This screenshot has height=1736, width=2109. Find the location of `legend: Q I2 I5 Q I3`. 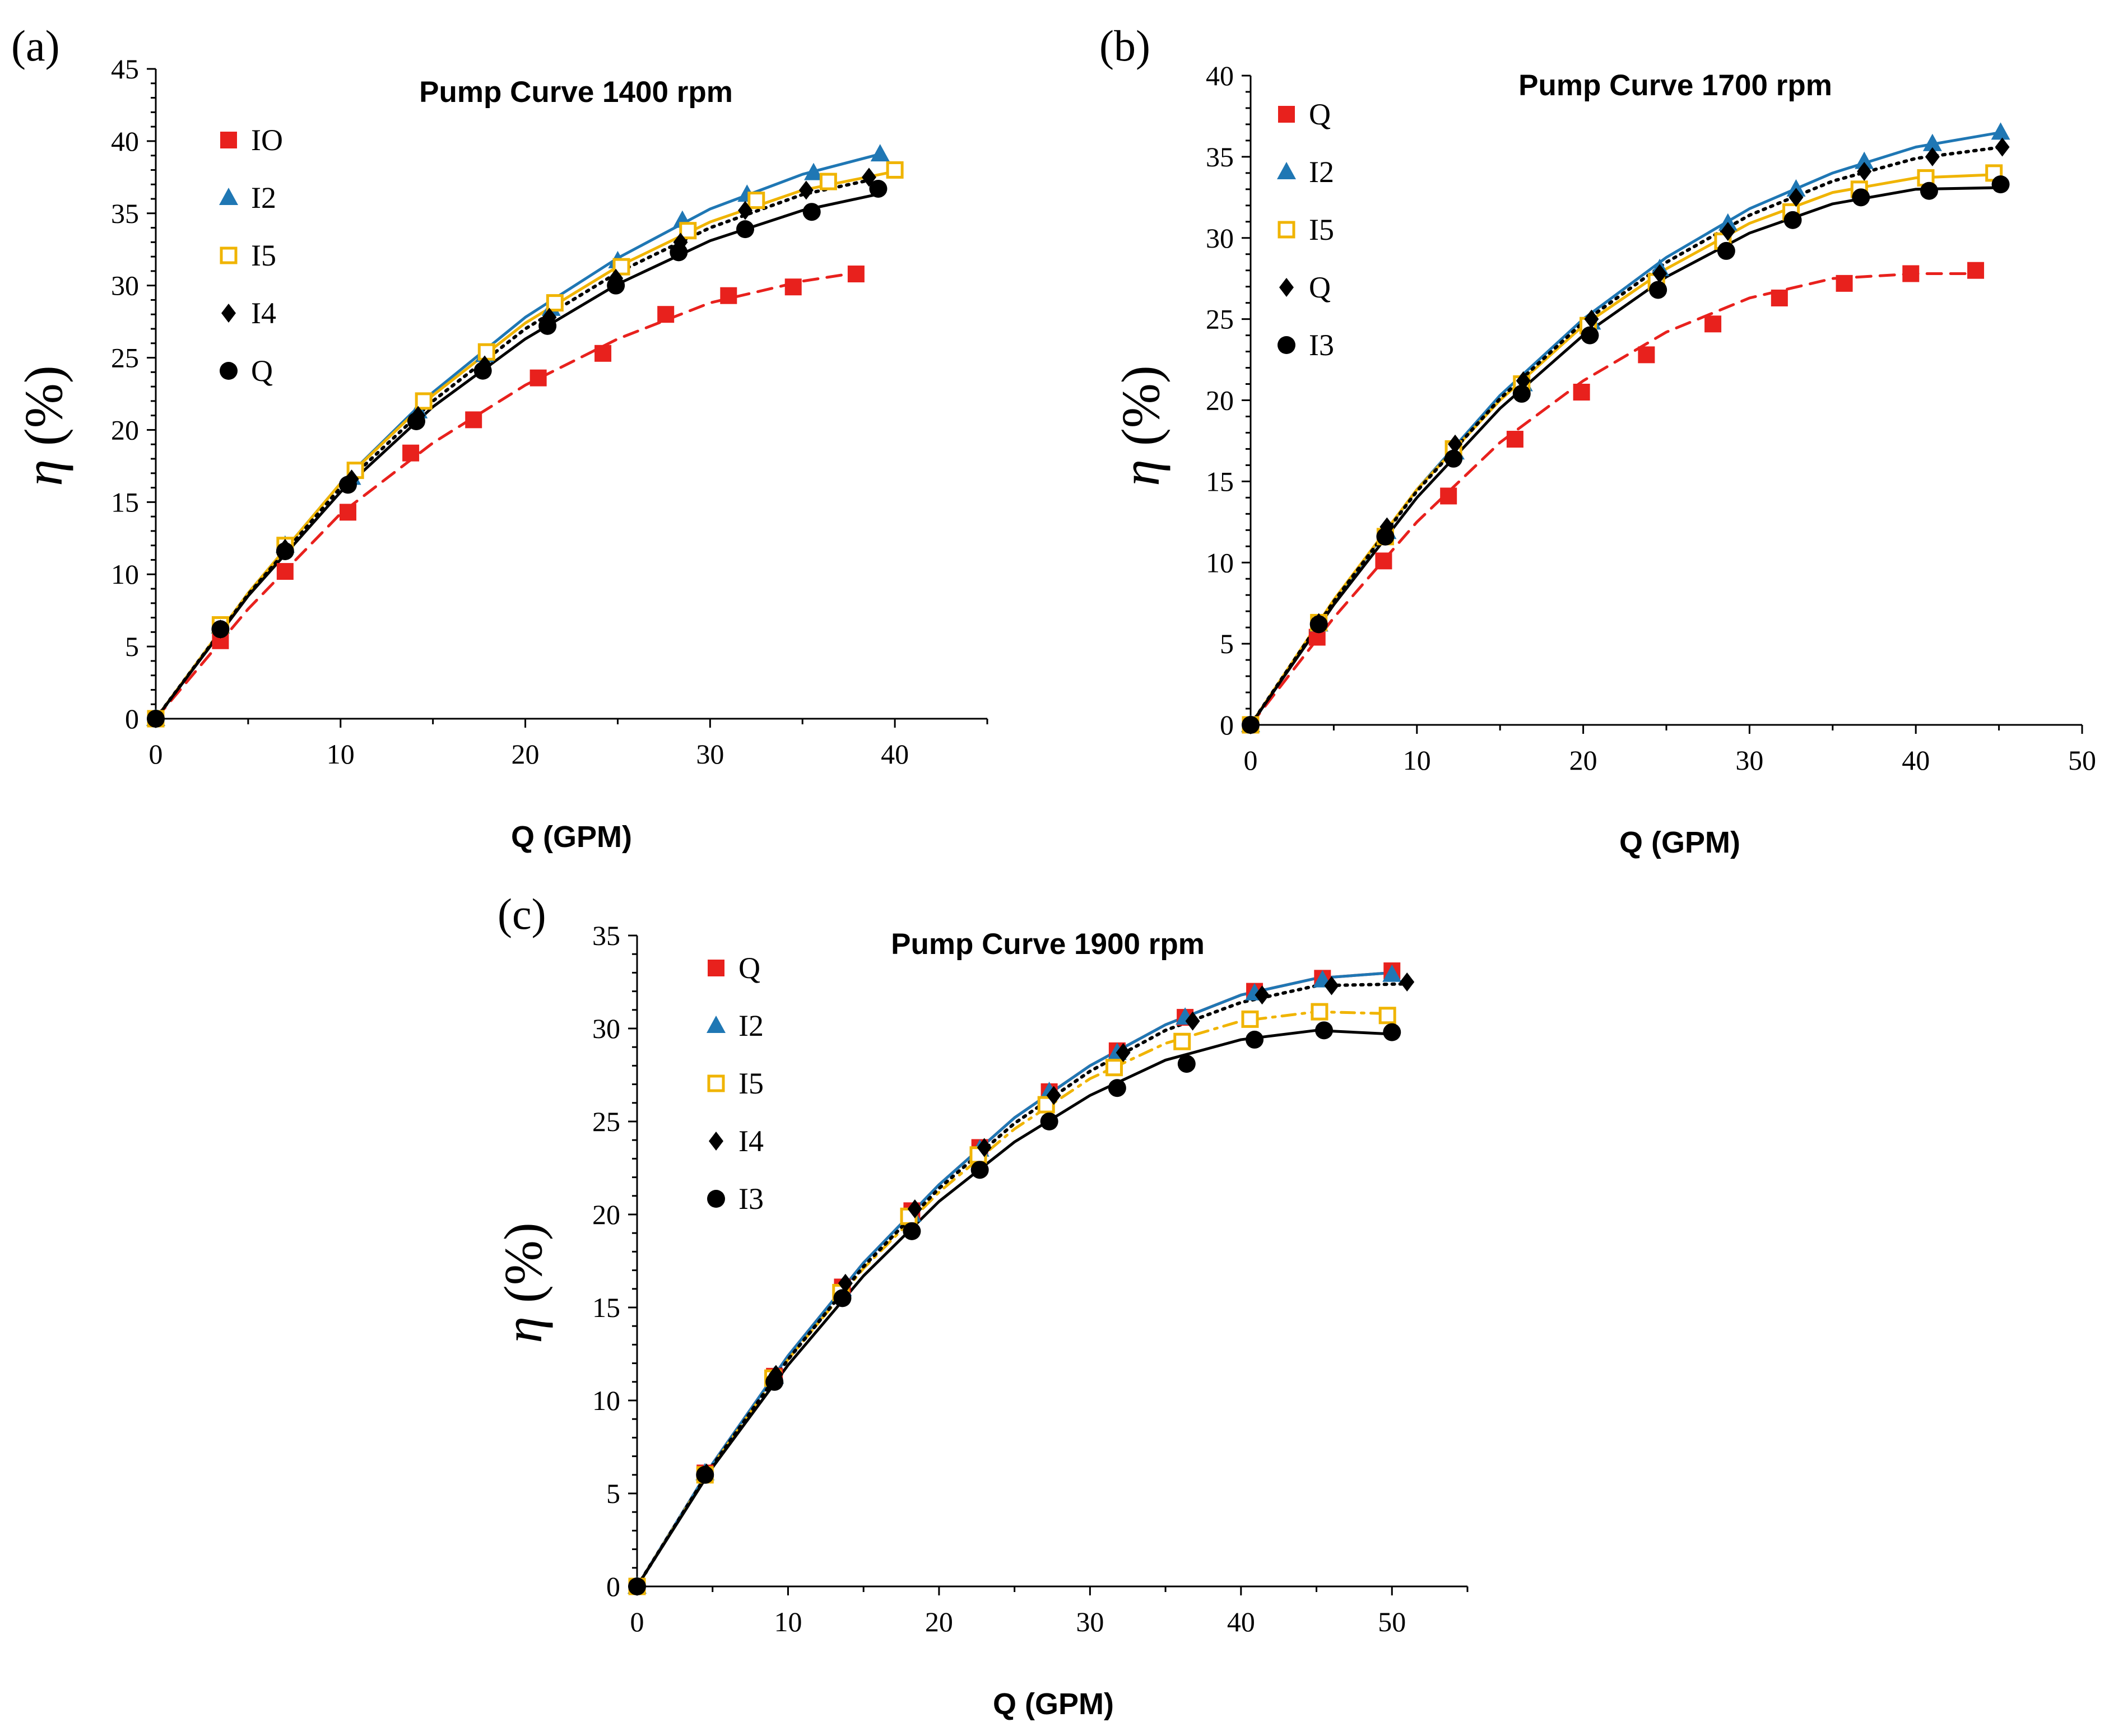

legend: Q I2 I5 Q I3 is located at coordinates (1305, 229).